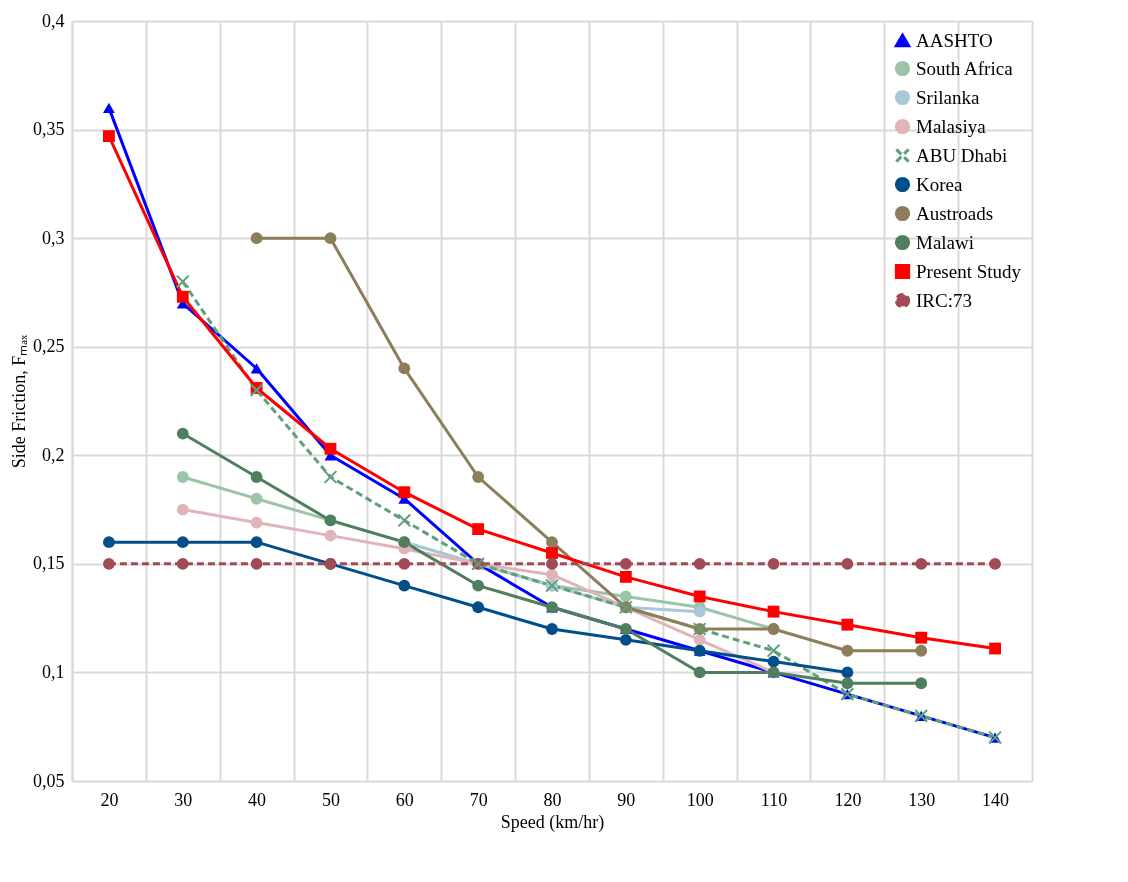 The height and width of the screenshot is (882, 1128). I want to click on x-tick-label: 100, so click(700, 799).